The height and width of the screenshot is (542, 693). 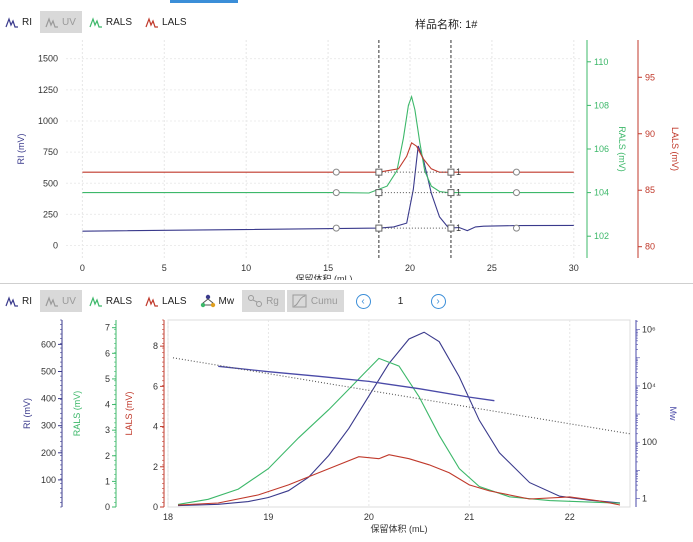 I want to click on molecule-icon, so click(x=207, y=301).